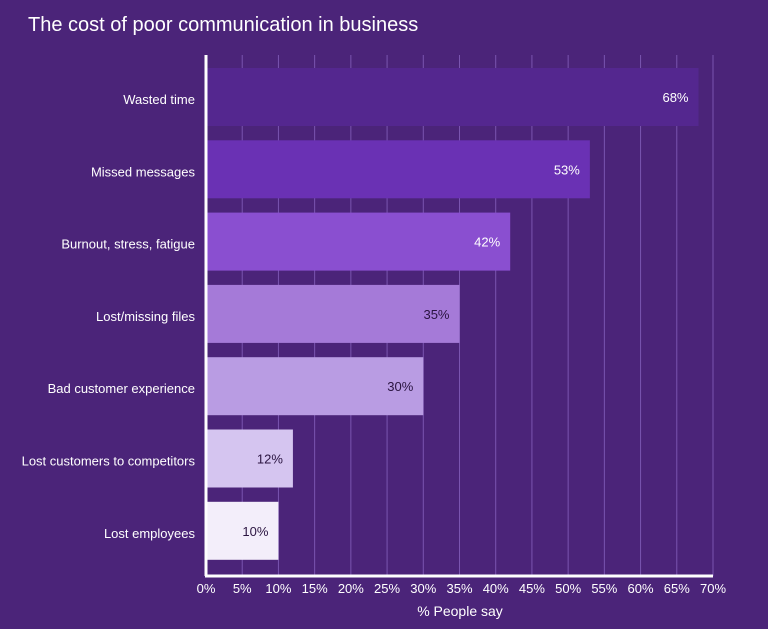  What do you see at coordinates (487, 242) in the screenshot?
I see `bar-value-label: 42%` at bounding box center [487, 242].